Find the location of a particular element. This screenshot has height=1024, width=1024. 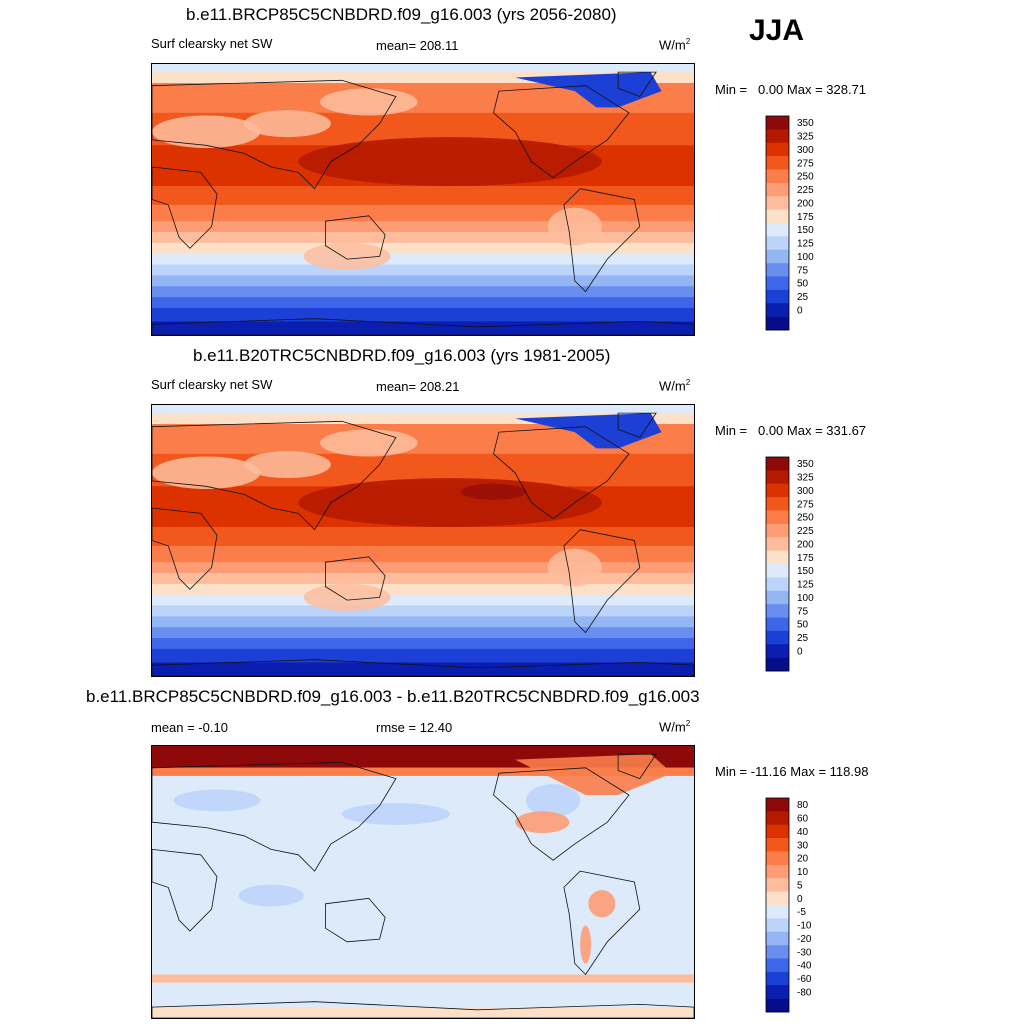

colorbar-tick-label: 150 is located at coordinates (805, 571).